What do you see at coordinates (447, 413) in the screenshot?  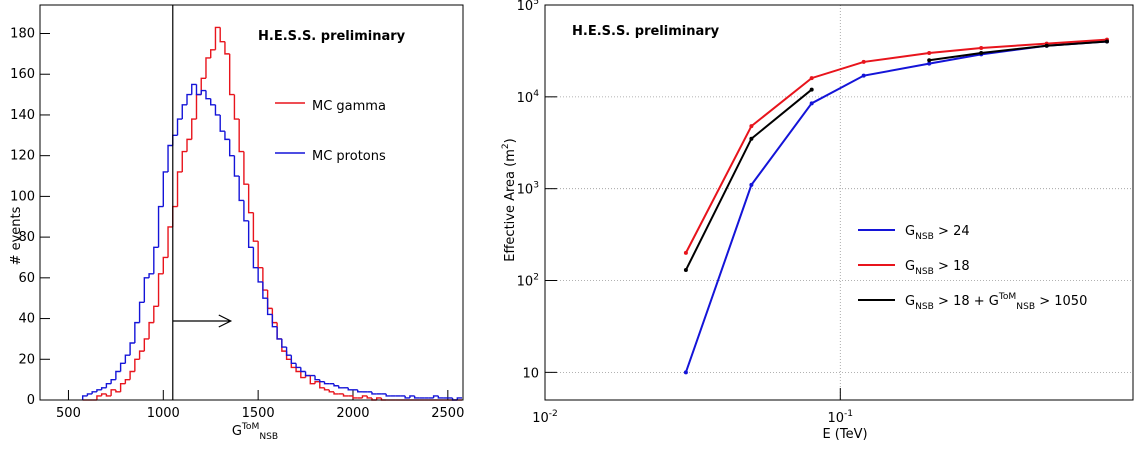 I see `x-tick-label: 2500` at bounding box center [447, 413].